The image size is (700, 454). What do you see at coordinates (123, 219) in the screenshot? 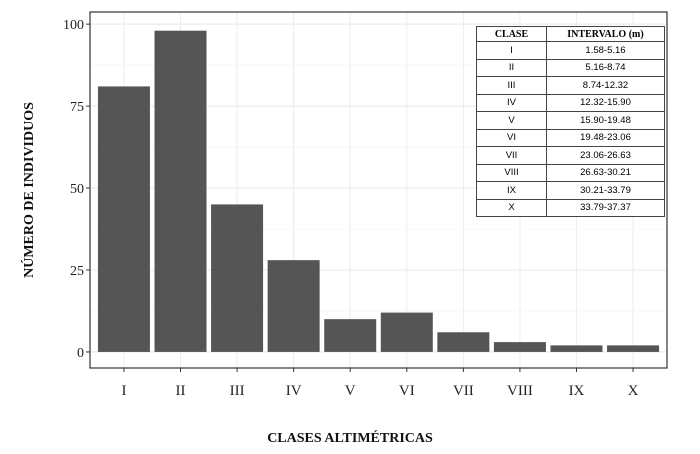
I see `bar-I` at bounding box center [123, 219].